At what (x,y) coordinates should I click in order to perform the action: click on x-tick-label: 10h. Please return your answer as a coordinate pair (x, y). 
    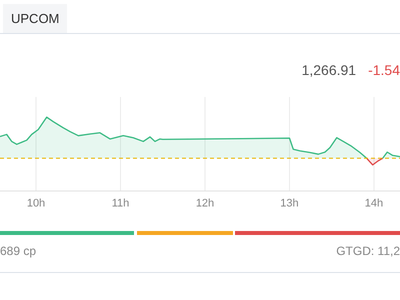
    Looking at the image, I should click on (36, 203).